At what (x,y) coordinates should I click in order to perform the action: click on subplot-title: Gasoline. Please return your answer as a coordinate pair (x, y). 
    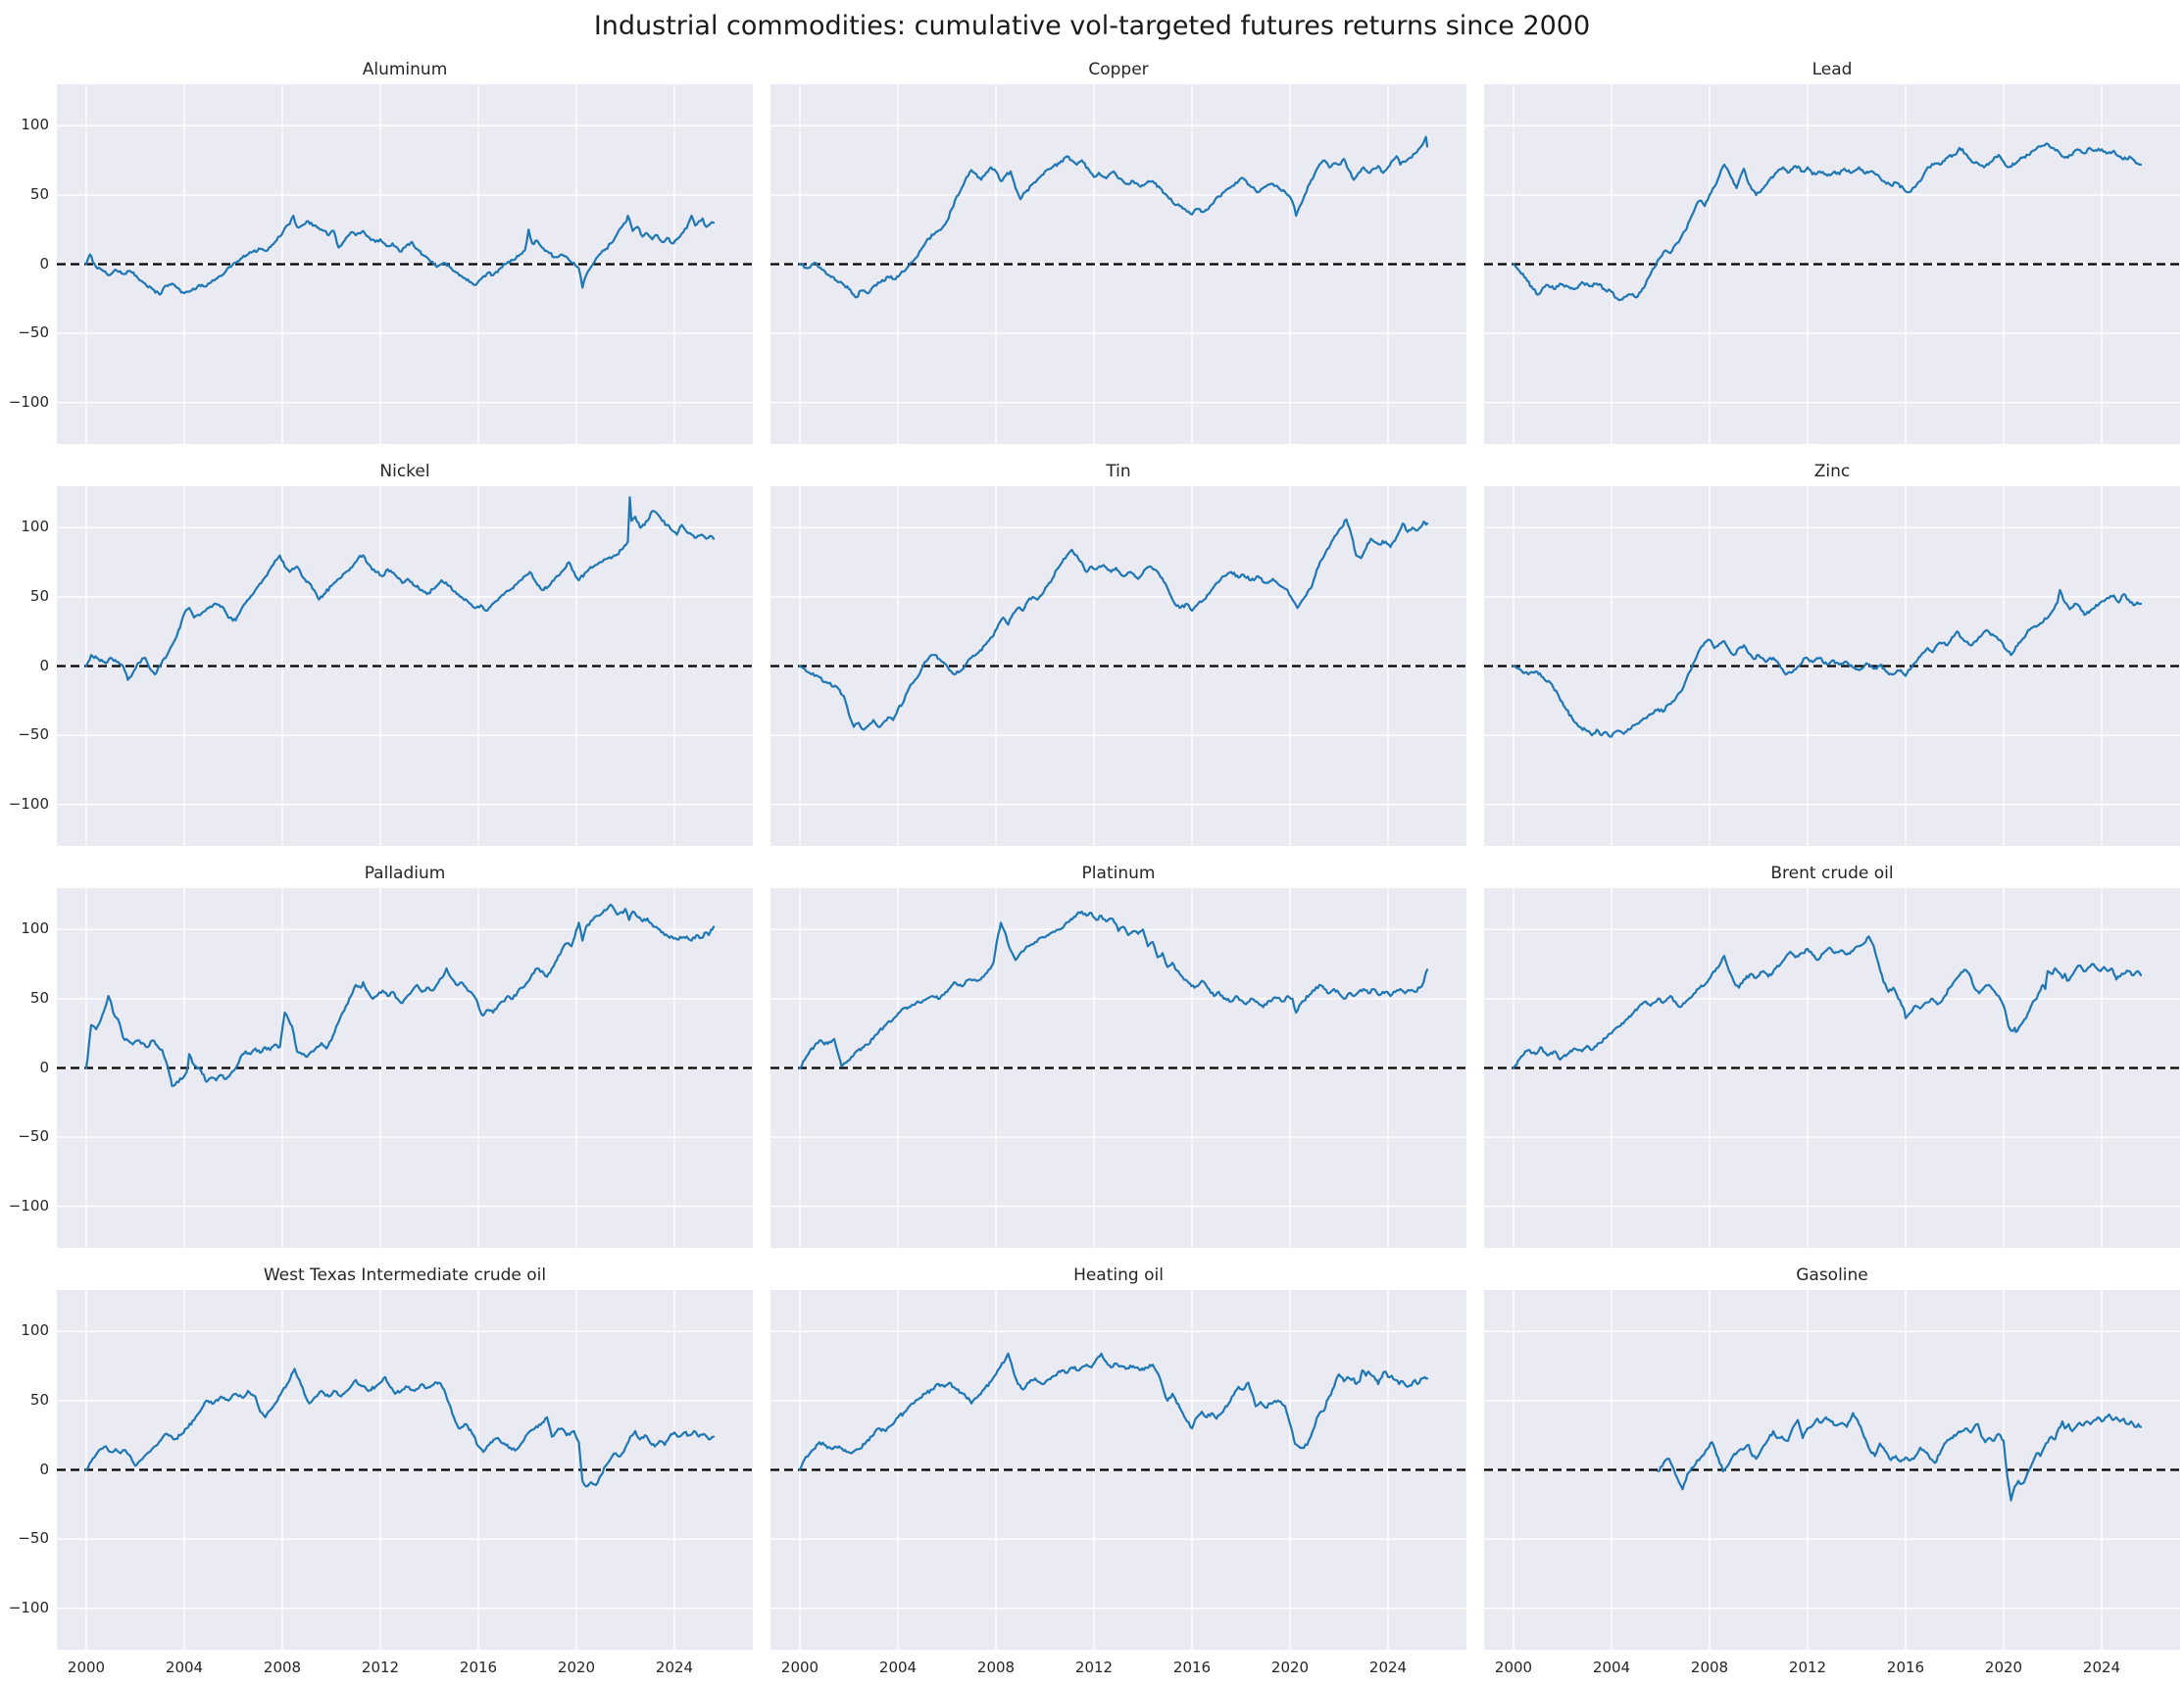
    Looking at the image, I should click on (1832, 1275).